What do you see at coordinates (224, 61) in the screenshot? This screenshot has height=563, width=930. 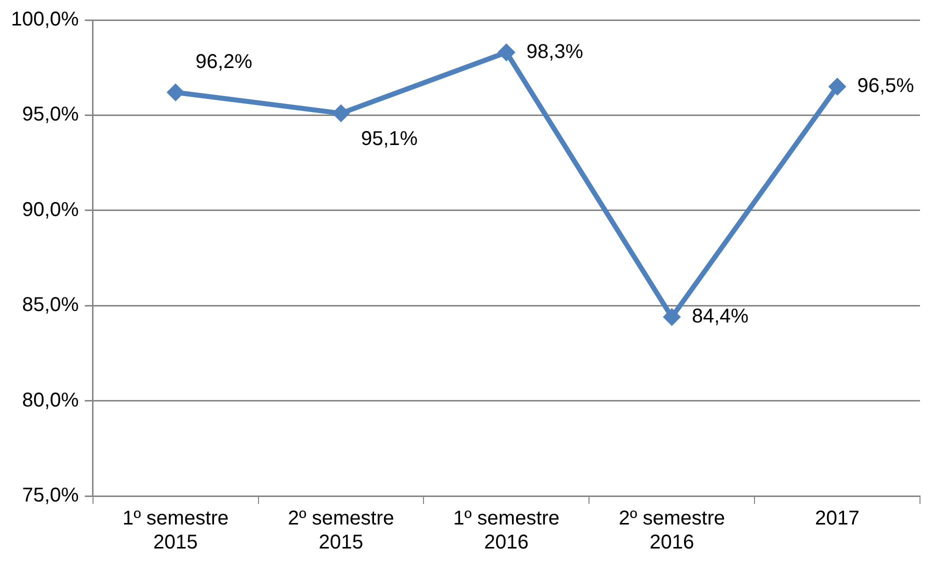 I see `data-label: 96,2%` at bounding box center [224, 61].